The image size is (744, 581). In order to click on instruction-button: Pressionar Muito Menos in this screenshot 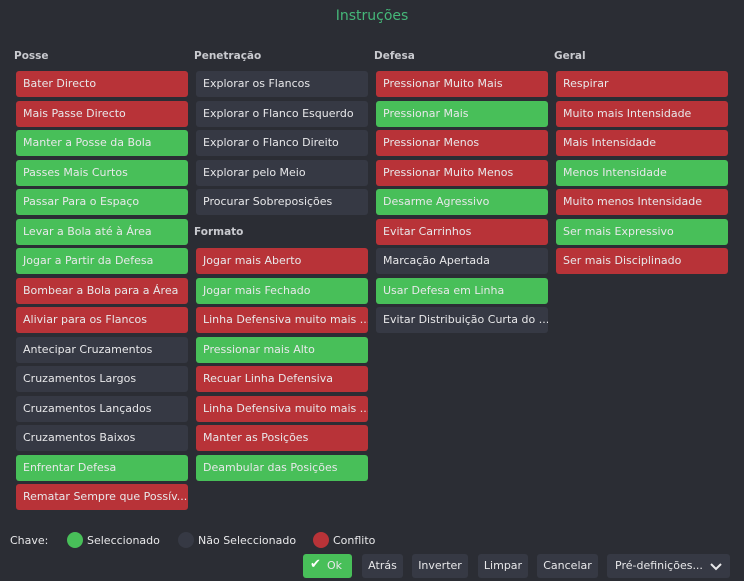, I will do `click(462, 172)`.